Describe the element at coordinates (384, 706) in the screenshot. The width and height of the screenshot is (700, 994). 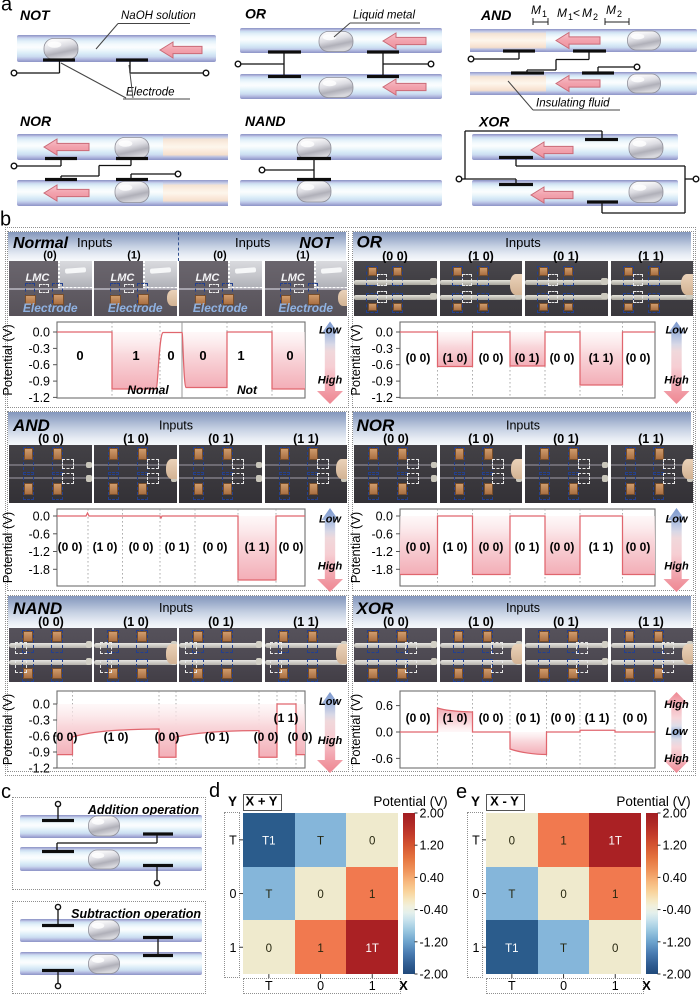
I see `svg-text: 0.6` at that location.